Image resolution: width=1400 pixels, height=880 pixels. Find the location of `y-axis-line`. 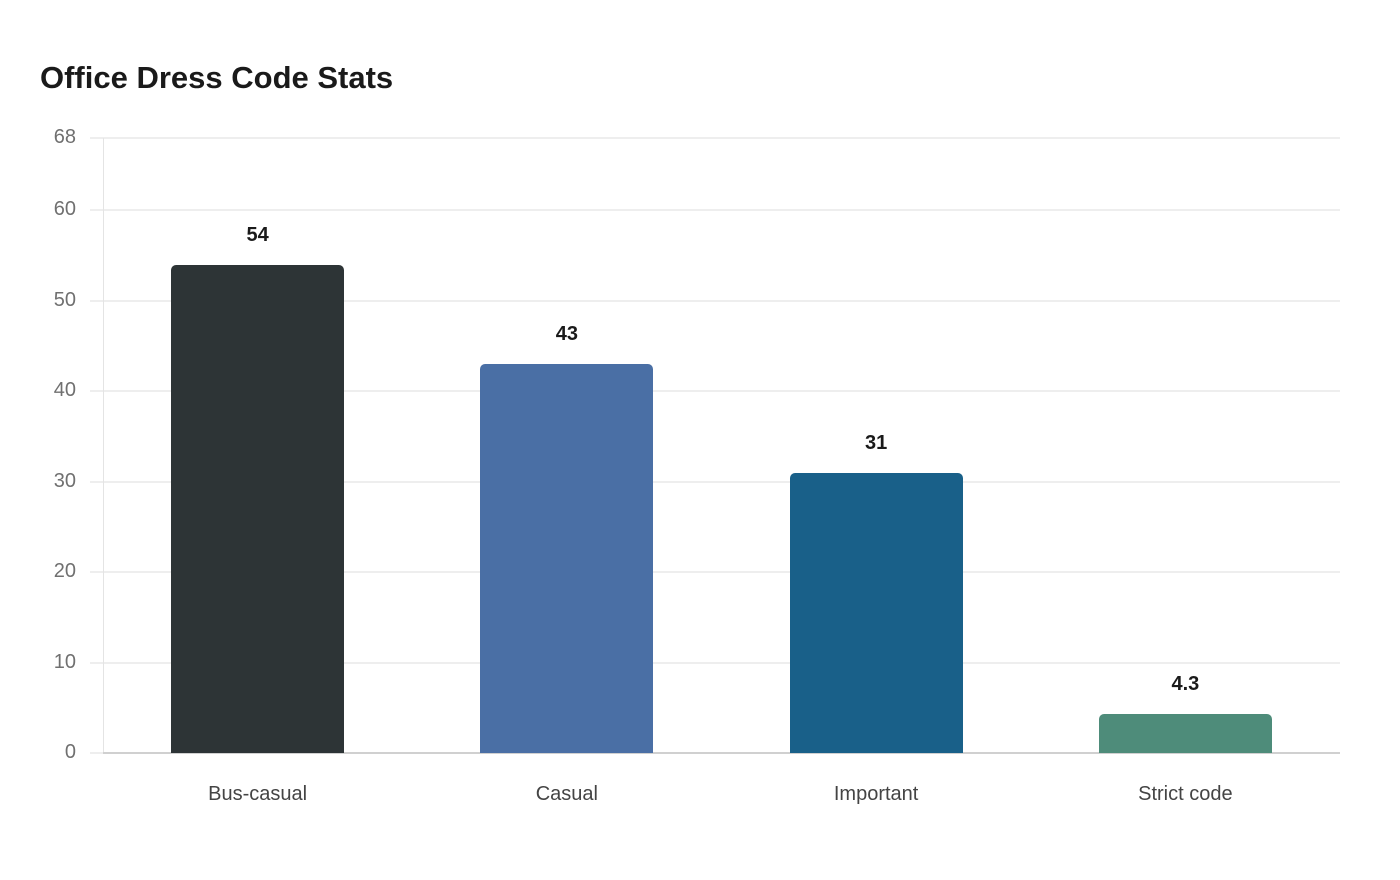

y-axis-line is located at coordinates (103, 446).